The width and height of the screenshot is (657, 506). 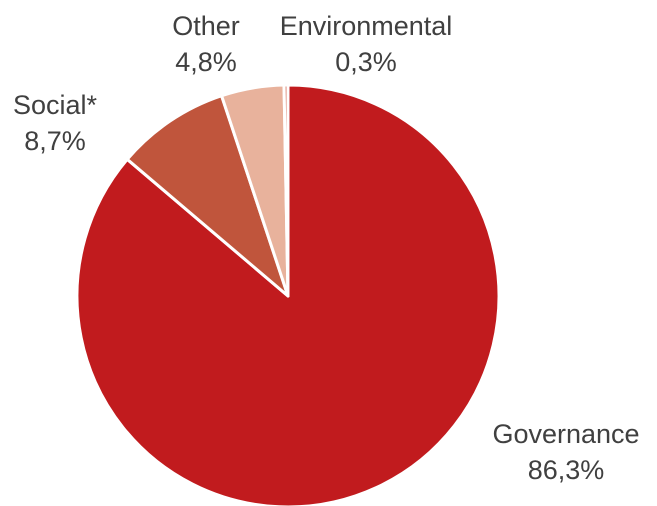 What do you see at coordinates (286, 190) in the screenshot?
I see `pie-slice-environmental` at bounding box center [286, 190].